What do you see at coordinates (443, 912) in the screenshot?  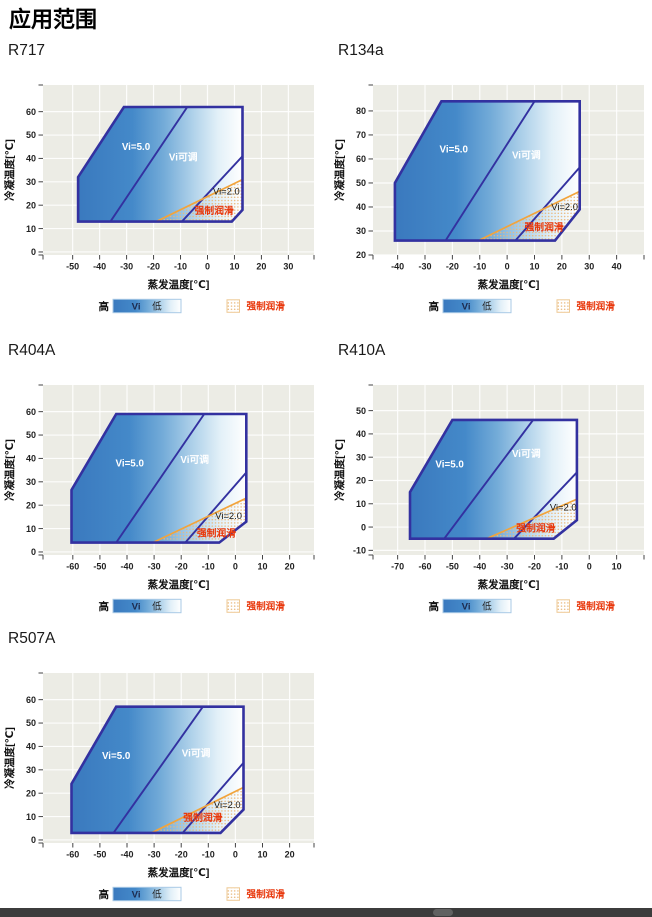 I see `scrollbar-thumb` at bounding box center [443, 912].